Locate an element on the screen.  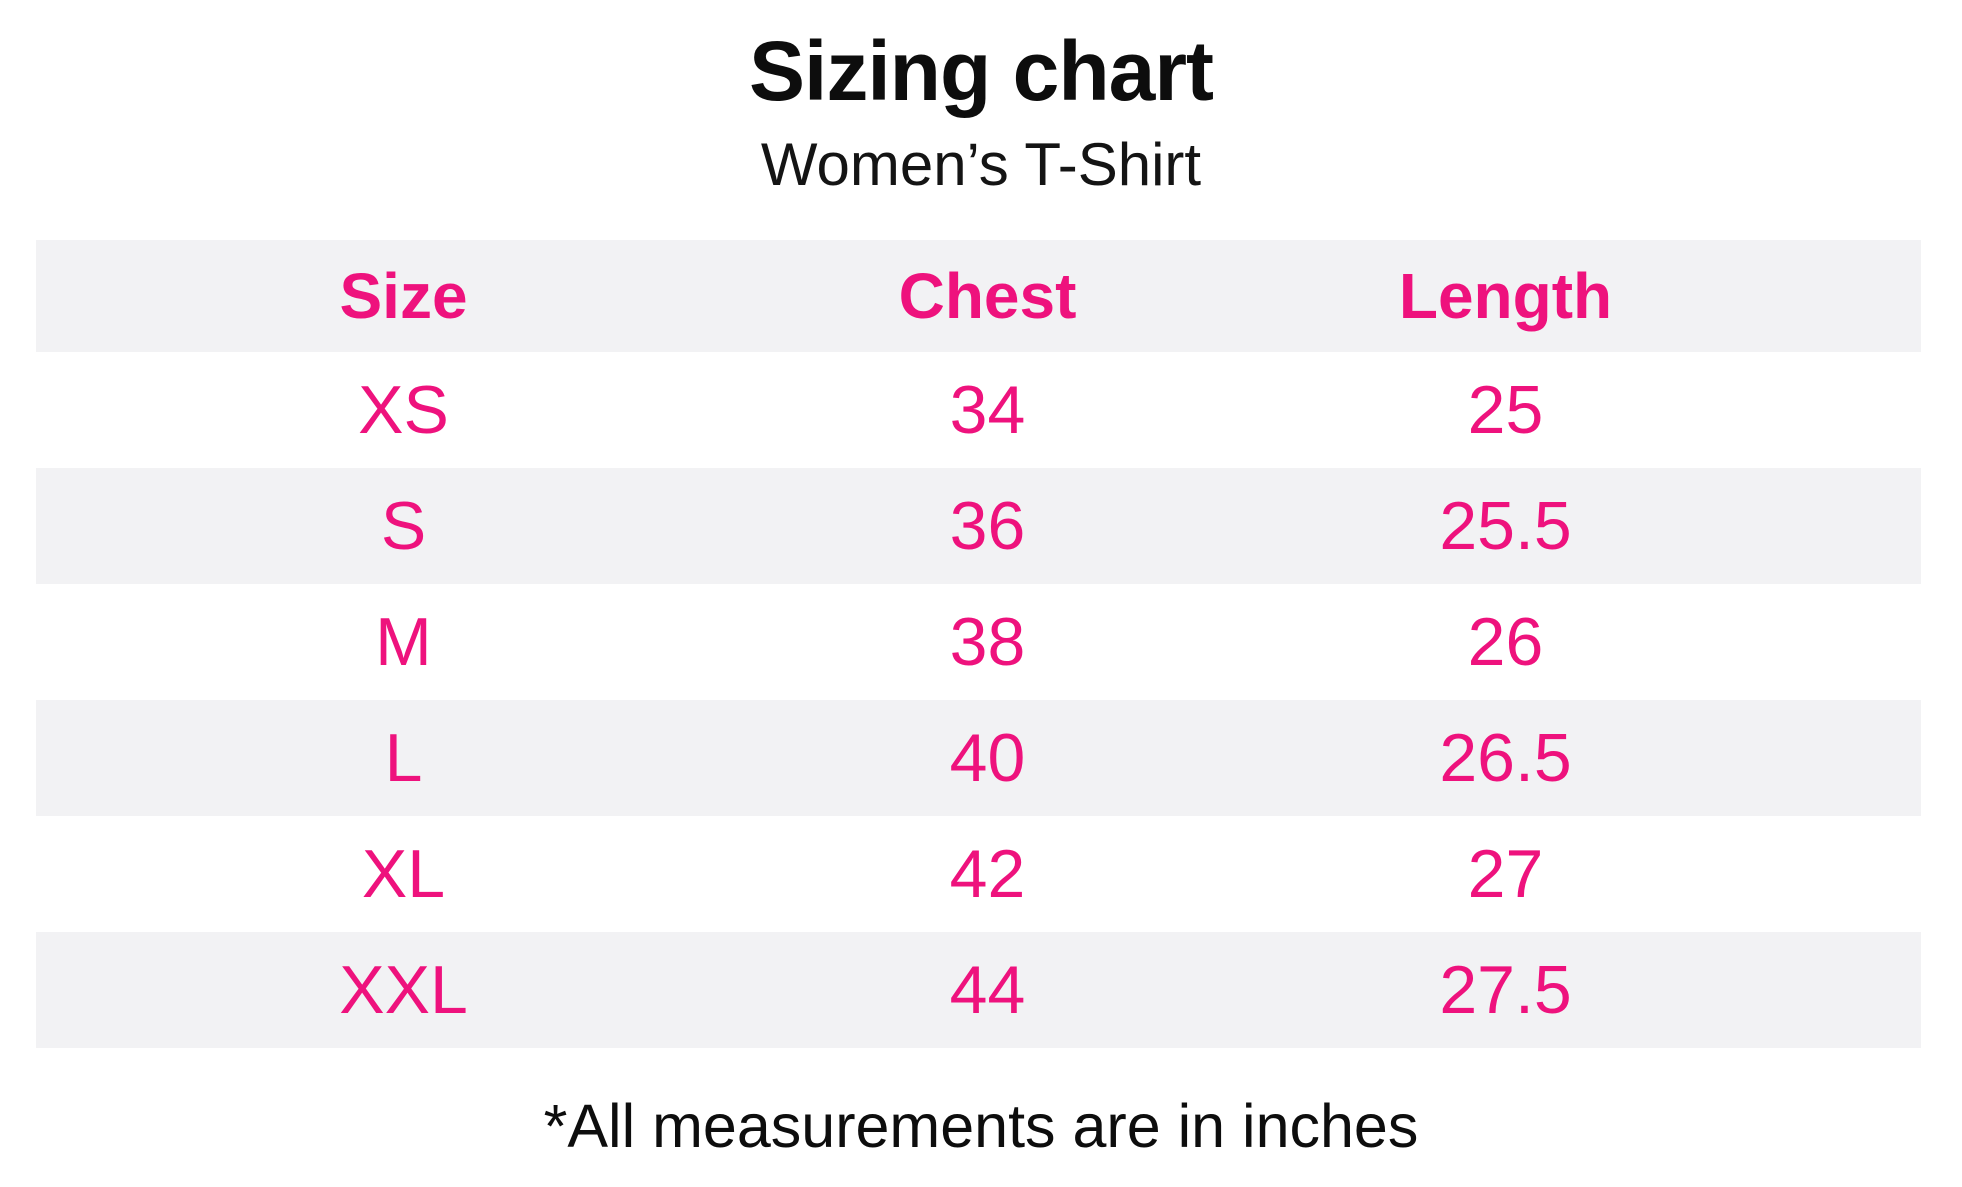
cell-chest-xl: 42 is located at coordinates (987, 874).